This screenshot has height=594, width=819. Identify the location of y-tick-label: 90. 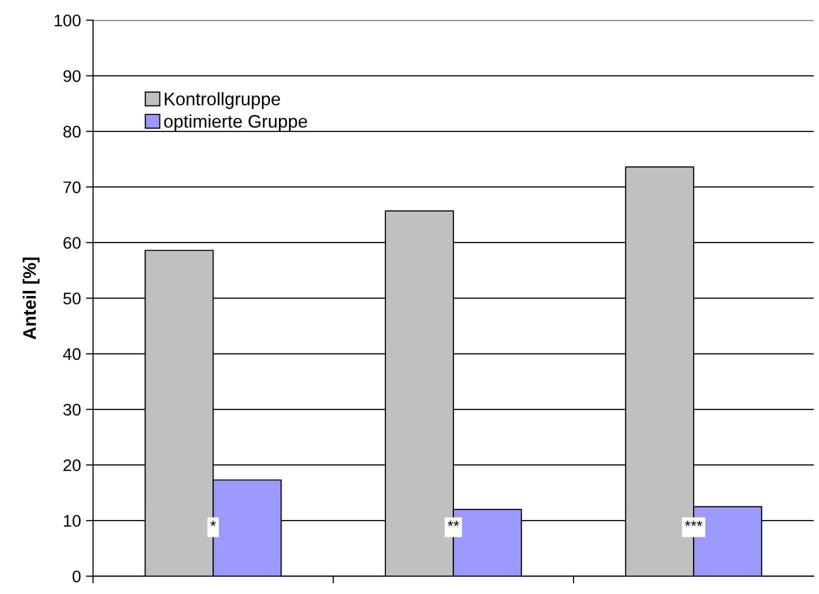
(72, 76).